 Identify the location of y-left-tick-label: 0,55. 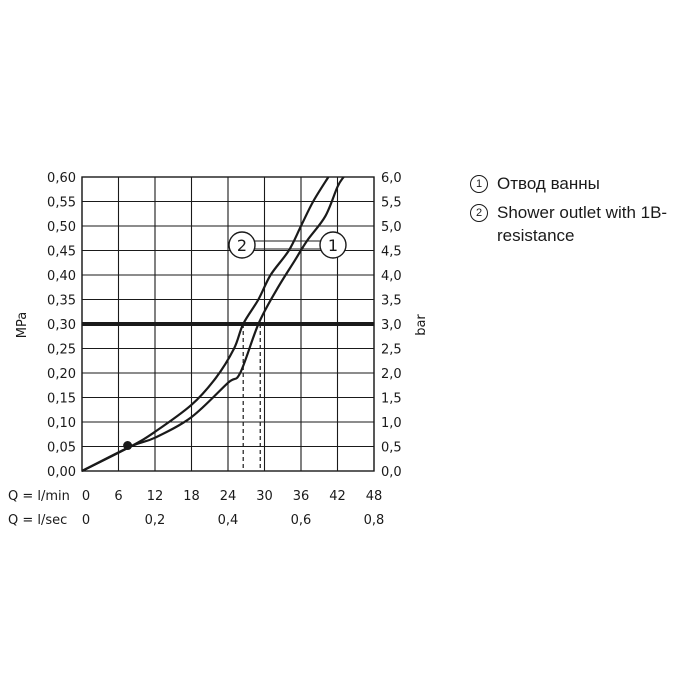
(61, 203).